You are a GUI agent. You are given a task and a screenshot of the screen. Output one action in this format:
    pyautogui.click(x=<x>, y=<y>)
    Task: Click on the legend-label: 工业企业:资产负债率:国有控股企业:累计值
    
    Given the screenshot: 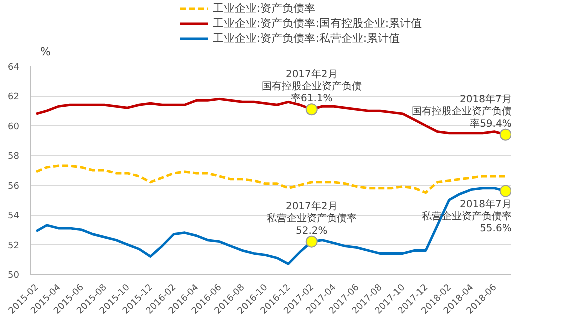 What is the action you would take?
    pyautogui.click(x=317, y=23)
    